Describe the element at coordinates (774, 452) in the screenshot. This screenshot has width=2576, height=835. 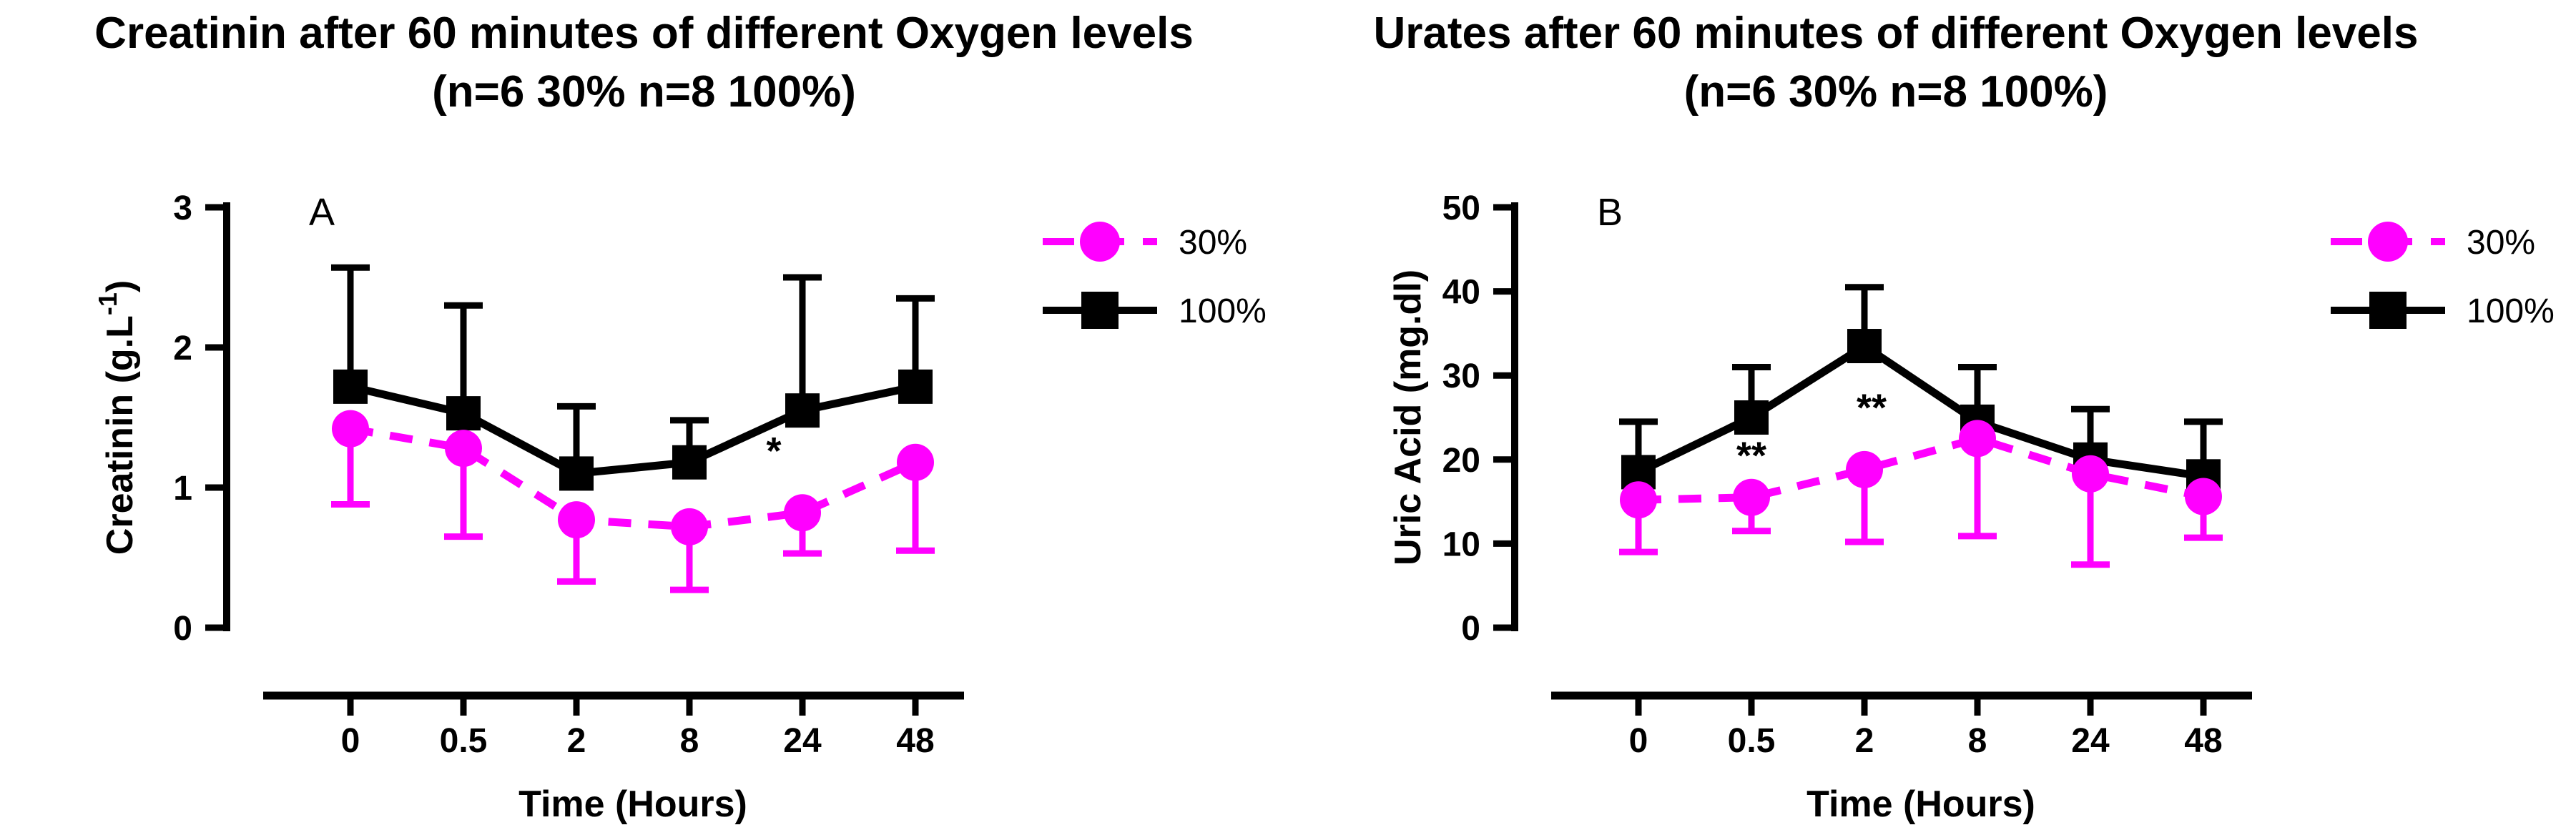
I see `significance-label: *` at that location.